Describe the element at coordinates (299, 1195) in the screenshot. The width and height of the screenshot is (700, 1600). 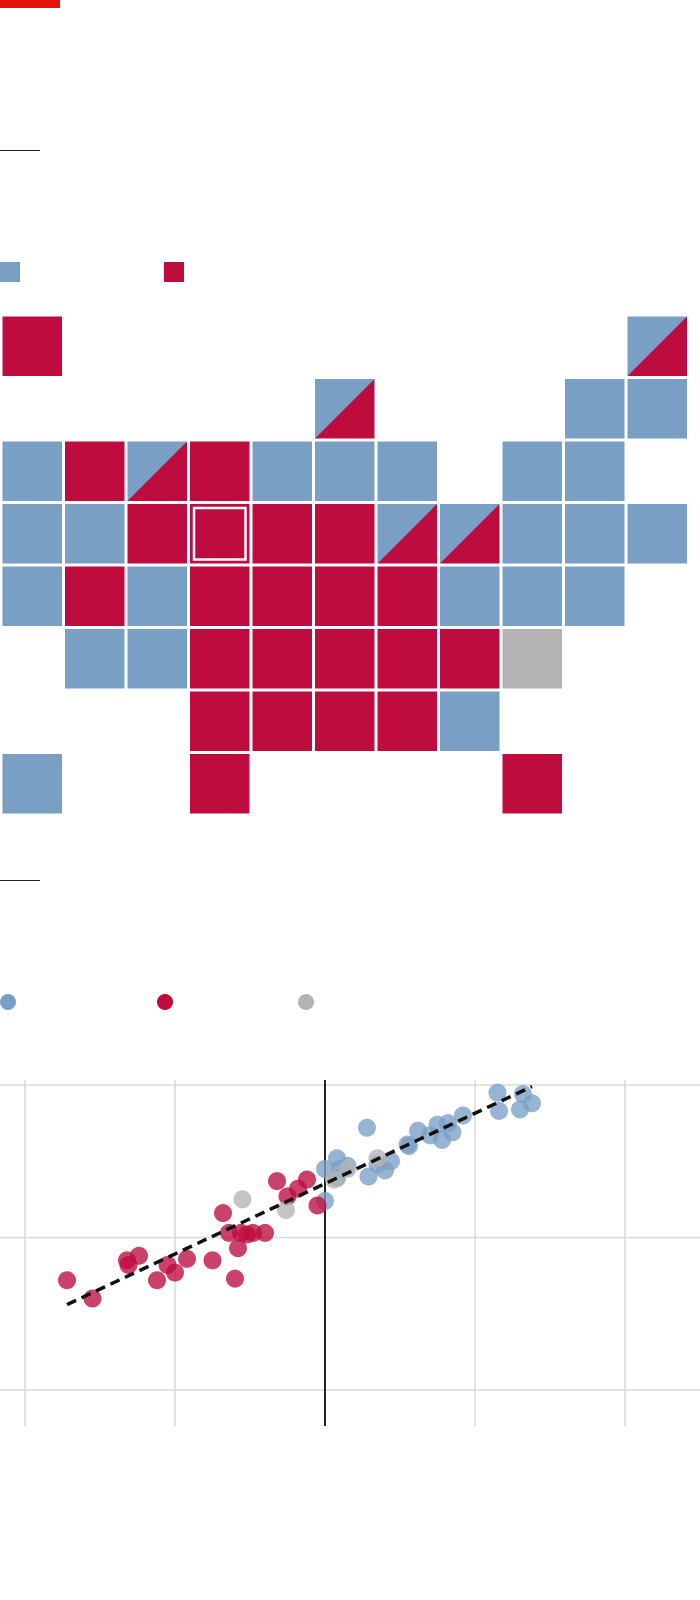
I see `trend-line` at that location.